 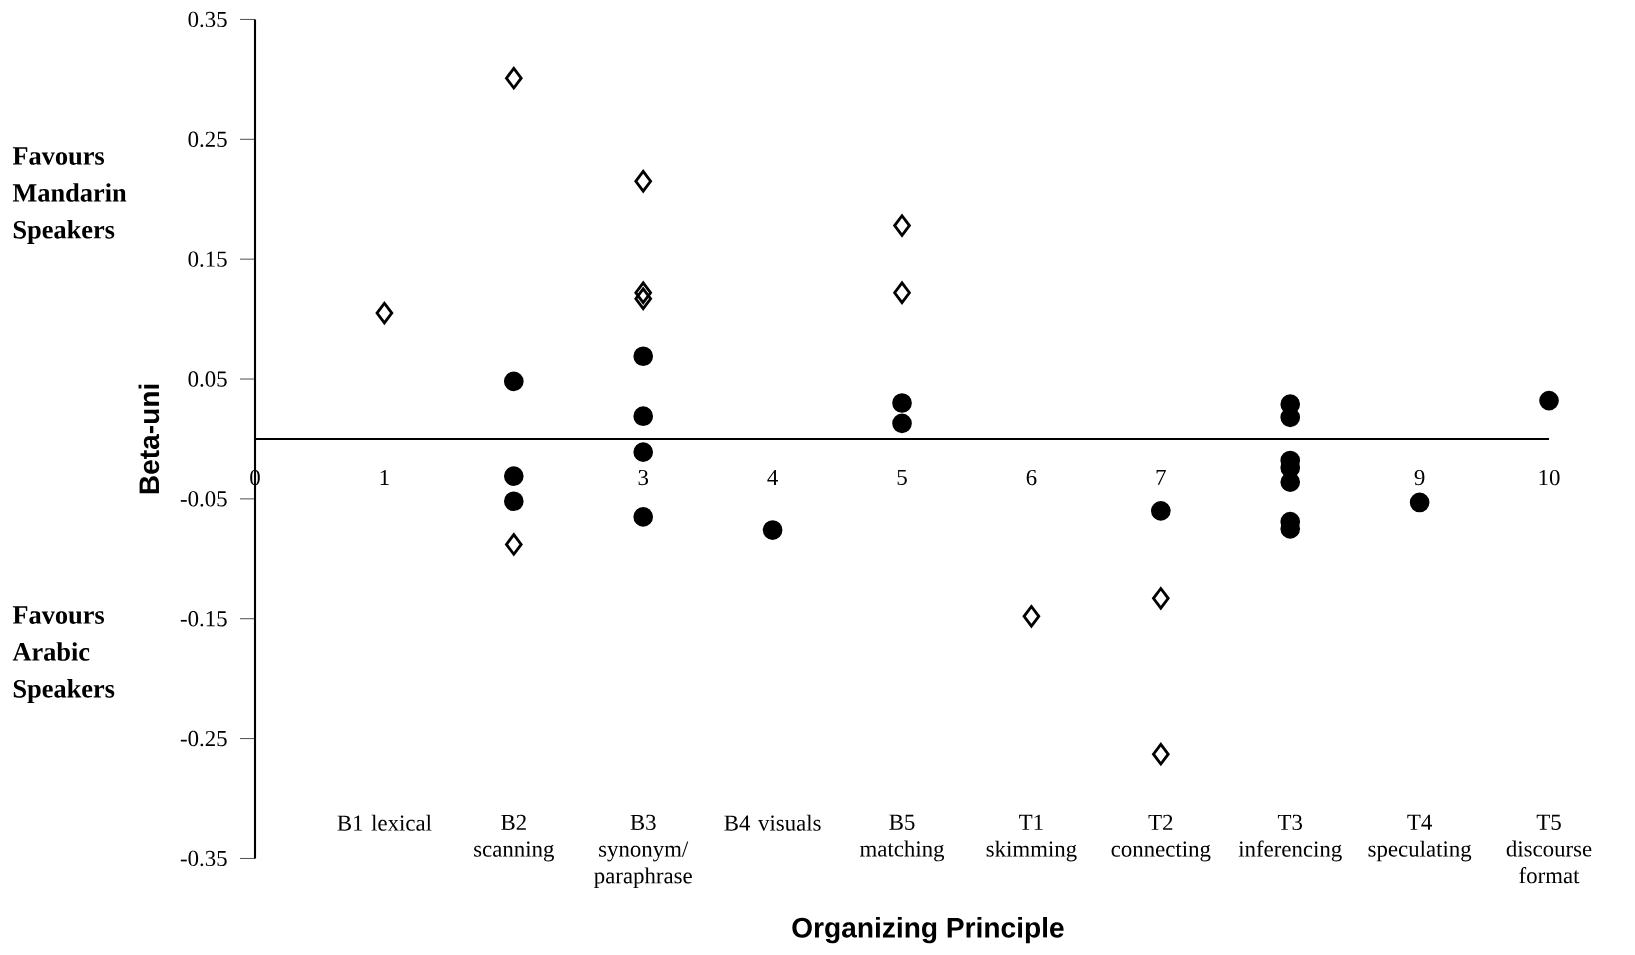 I want to click on annotation: B1 lexical, so click(x=384, y=822).